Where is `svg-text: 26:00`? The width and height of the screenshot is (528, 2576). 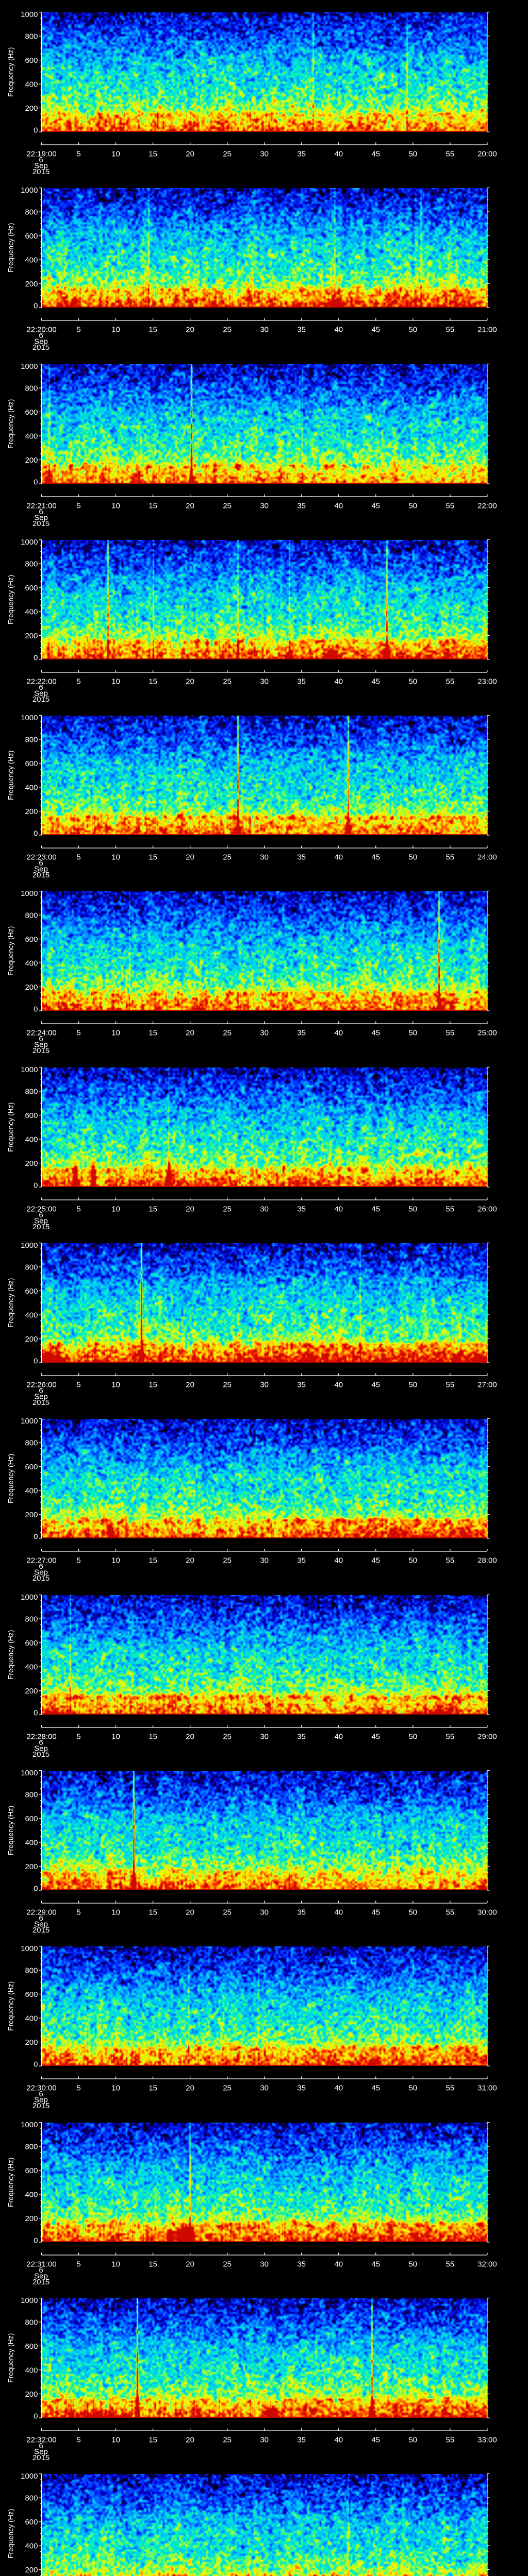 svg-text: 26:00 is located at coordinates (487, 1209).